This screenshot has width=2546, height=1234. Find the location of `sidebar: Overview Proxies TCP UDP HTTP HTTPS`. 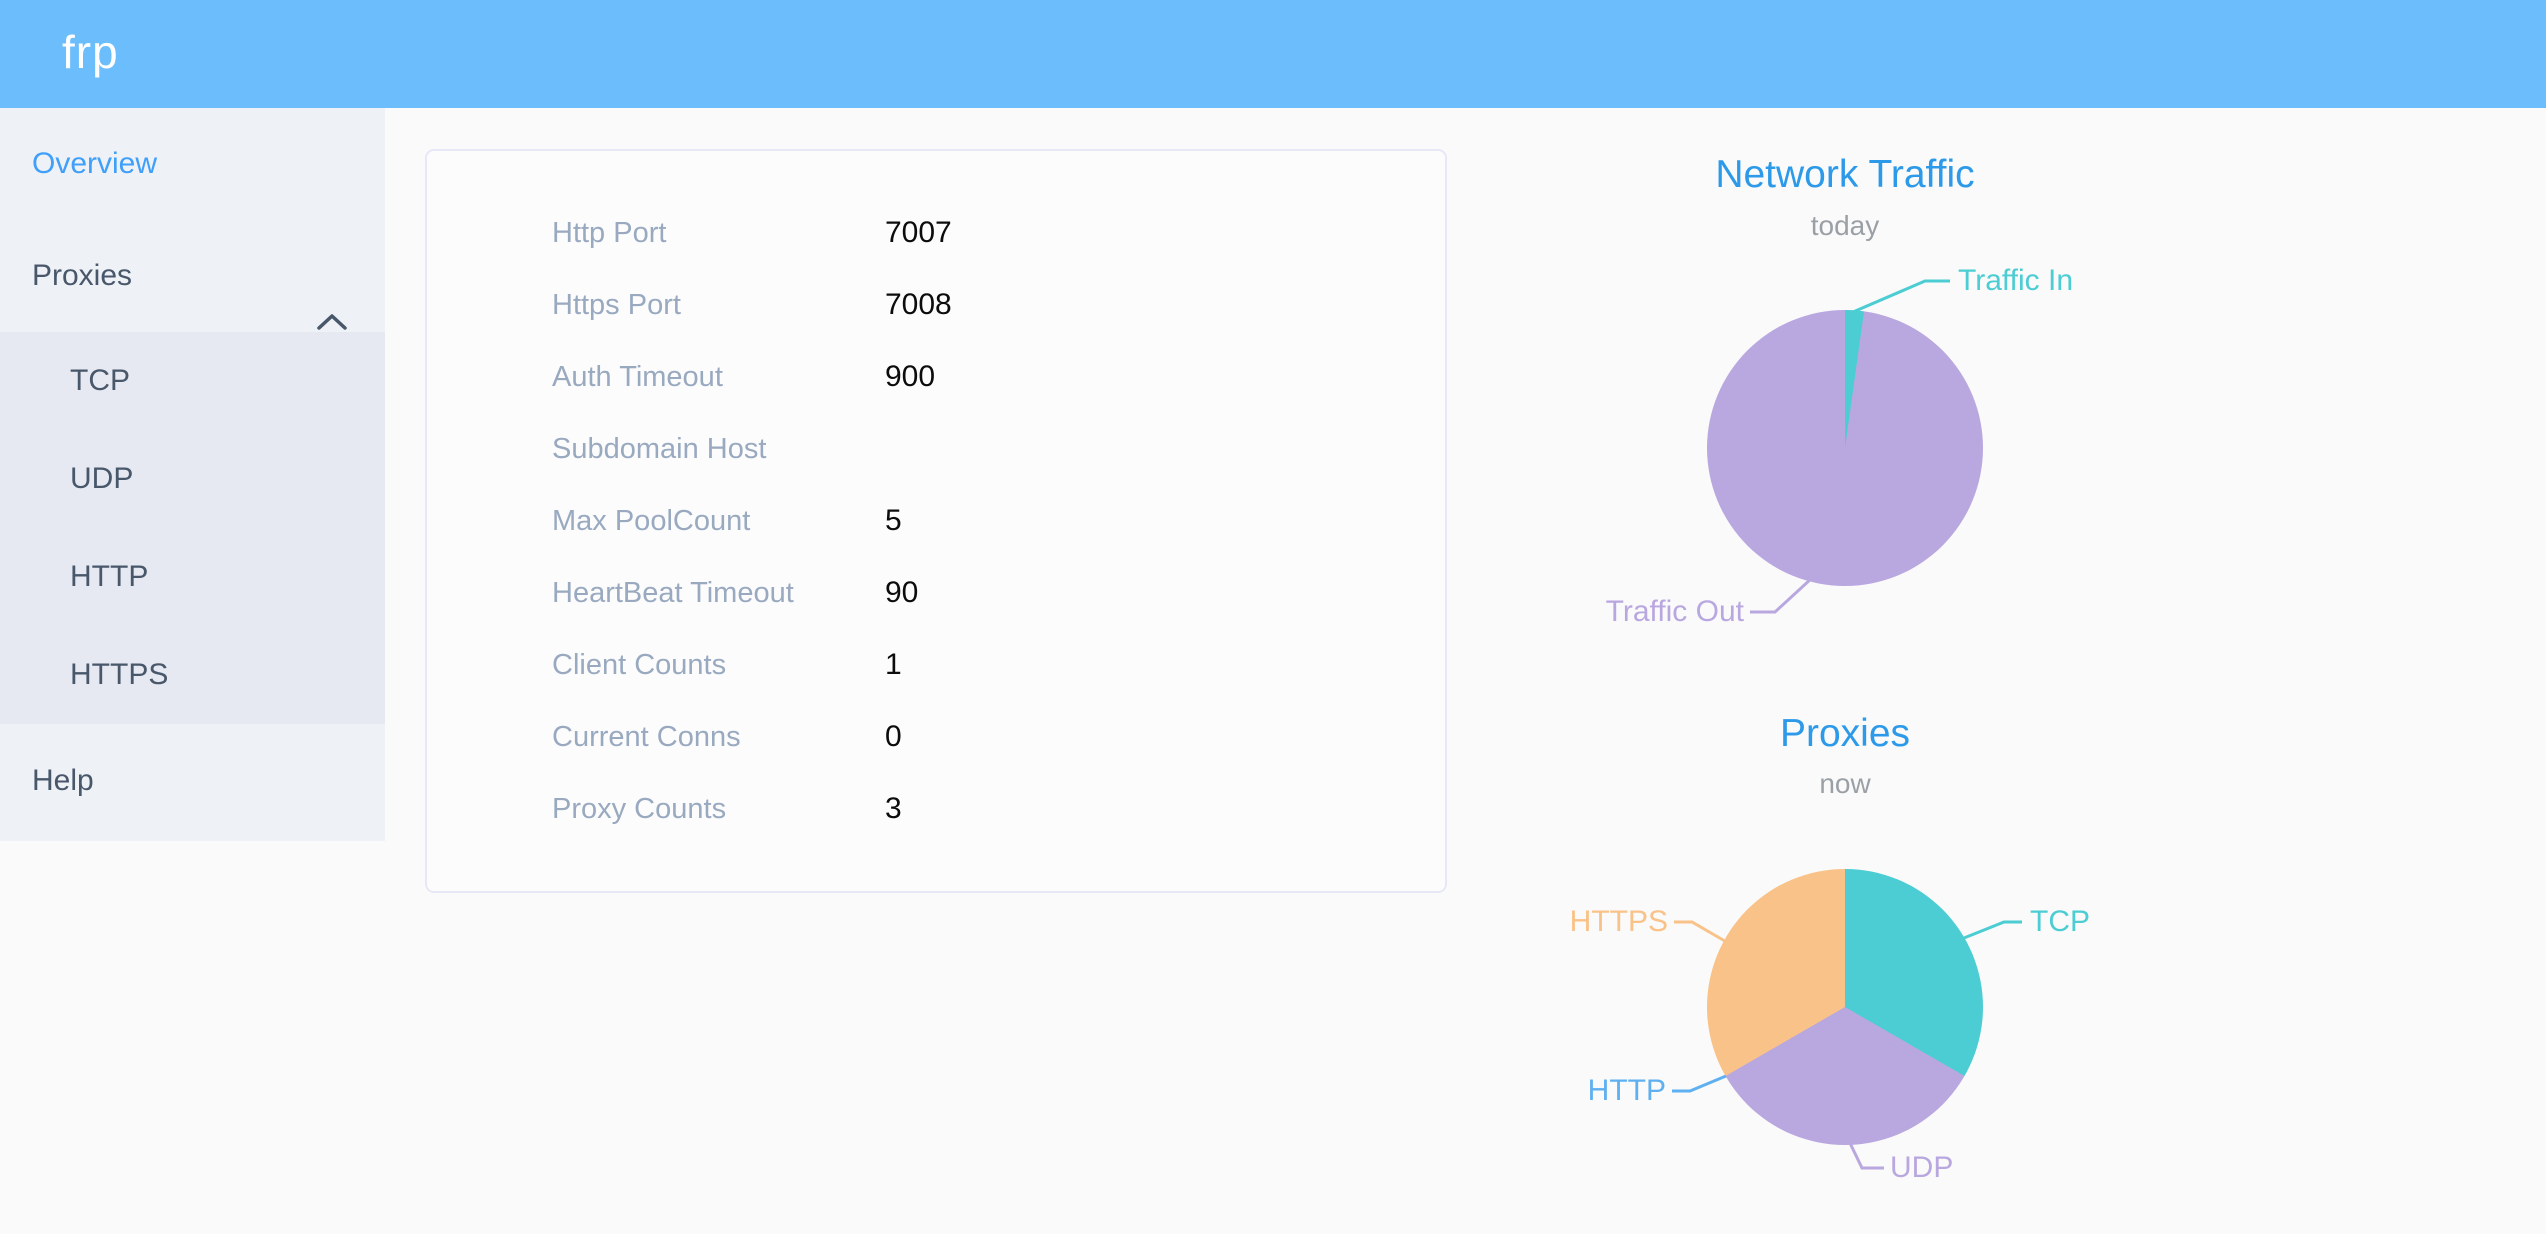

sidebar: Overview Proxies TCP UDP HTTP HTTPS is located at coordinates (192, 474).